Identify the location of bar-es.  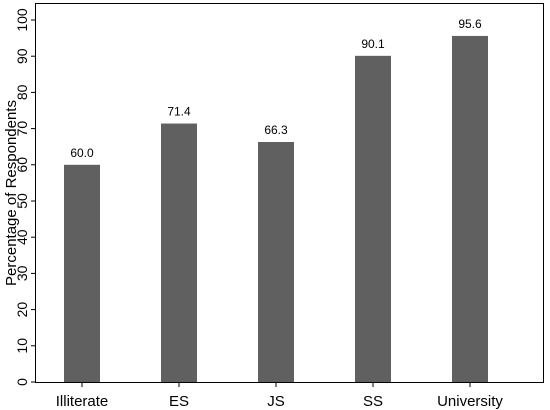
(179, 253).